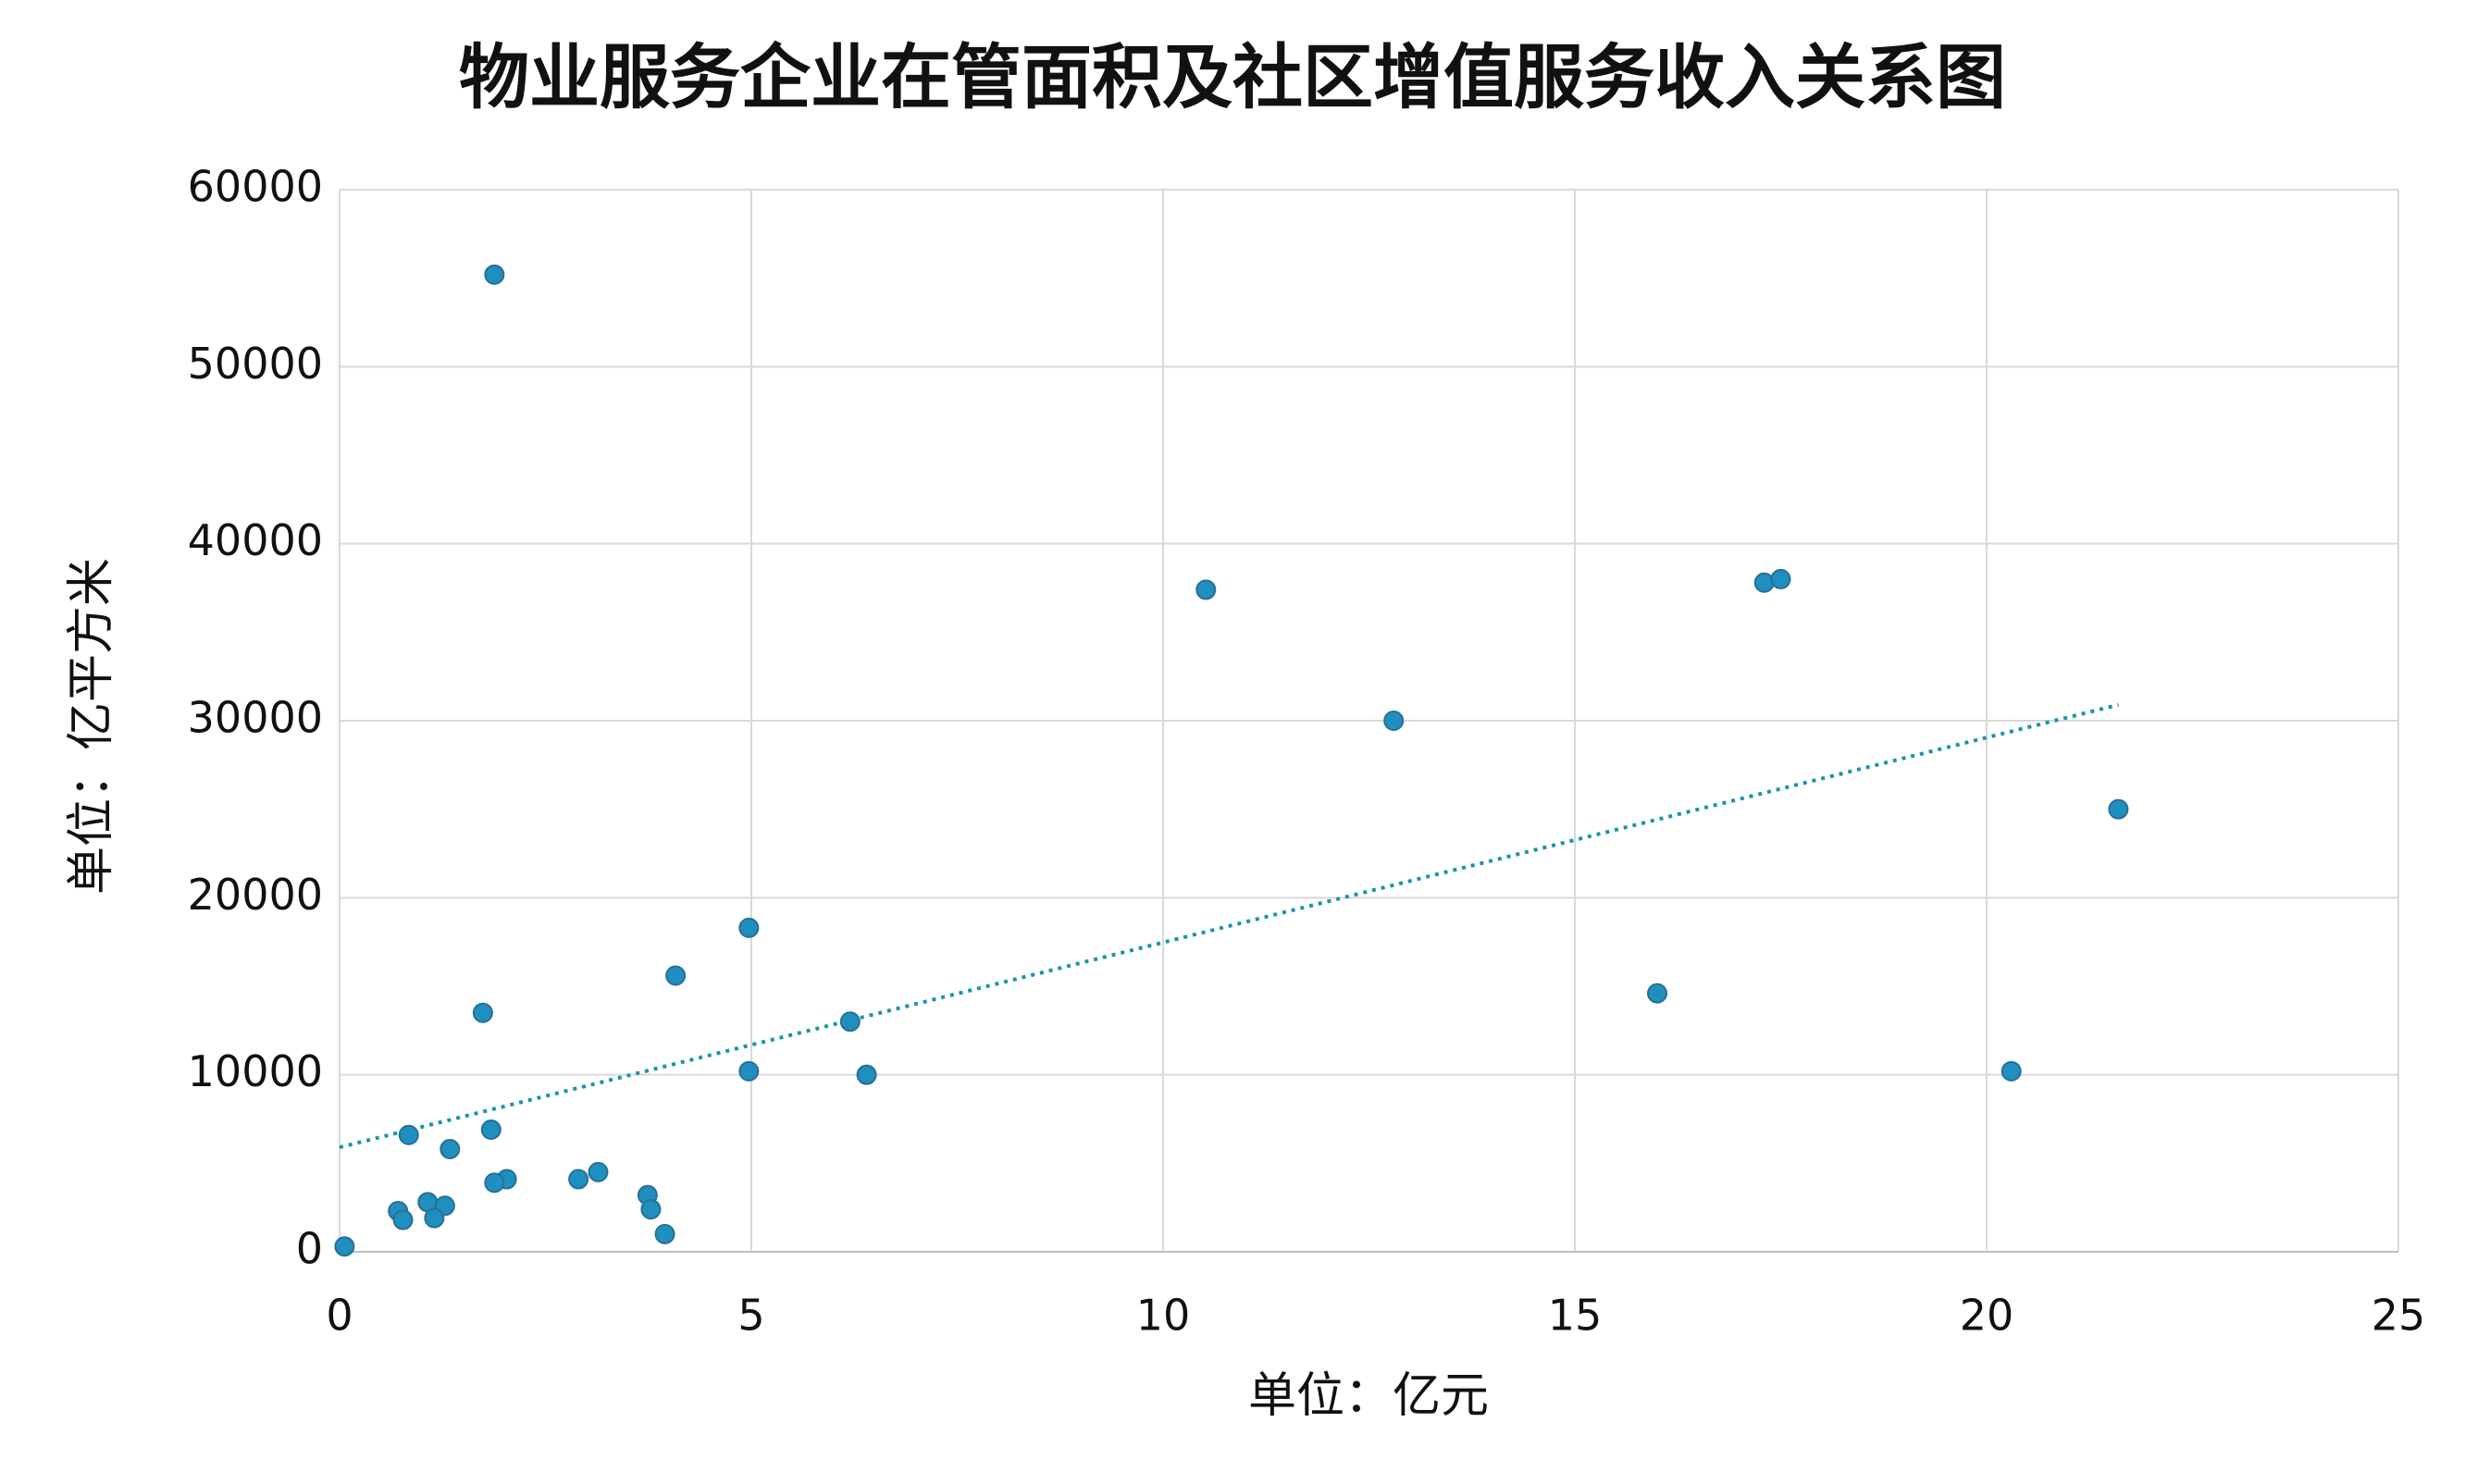 The image size is (2465, 1484). What do you see at coordinates (1163, 1316) in the screenshot?
I see `x-tick-label: 10` at bounding box center [1163, 1316].